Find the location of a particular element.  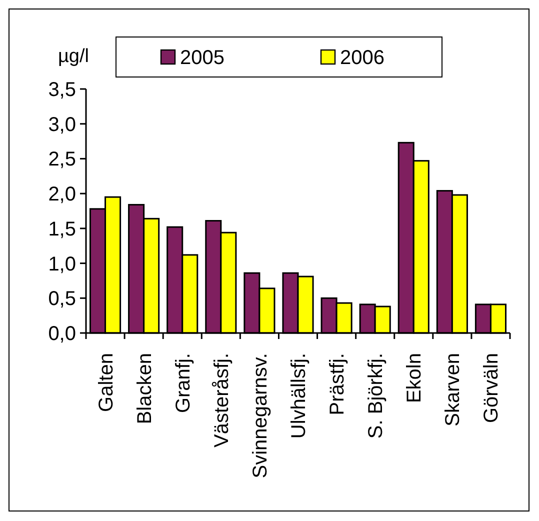

legend-label: 2006 is located at coordinates (362, 58).